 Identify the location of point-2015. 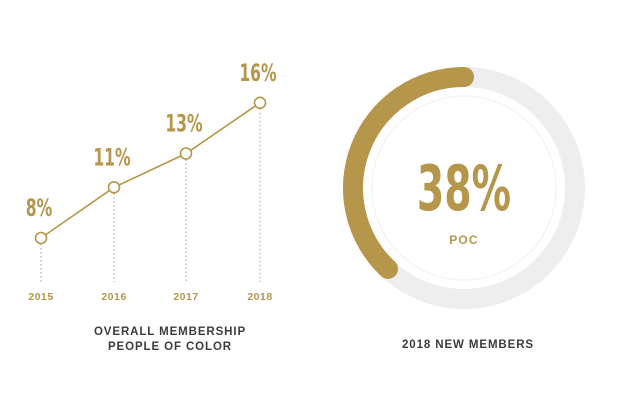
(41, 238).